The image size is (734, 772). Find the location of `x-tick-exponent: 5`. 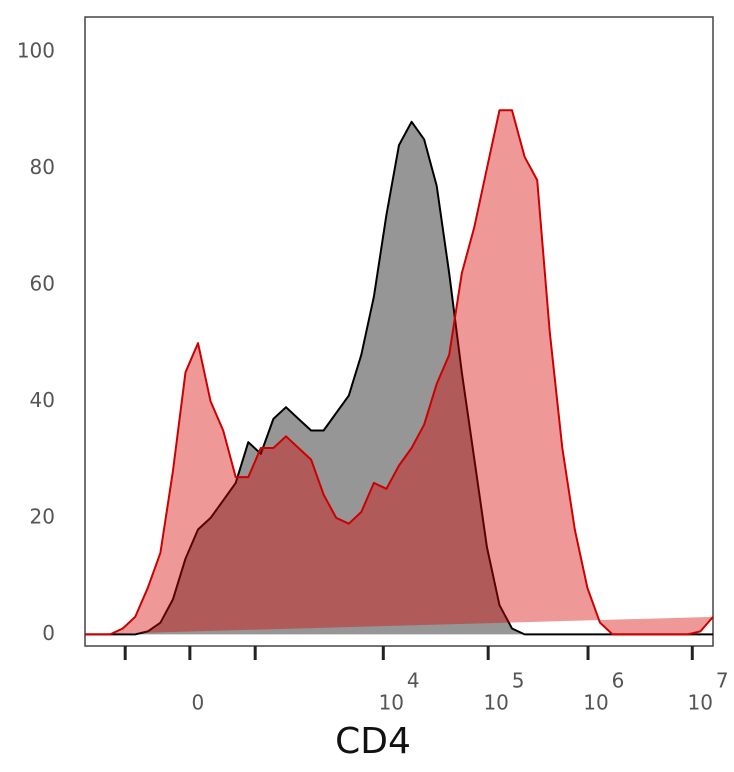

x-tick-exponent: 5 is located at coordinates (518, 681).